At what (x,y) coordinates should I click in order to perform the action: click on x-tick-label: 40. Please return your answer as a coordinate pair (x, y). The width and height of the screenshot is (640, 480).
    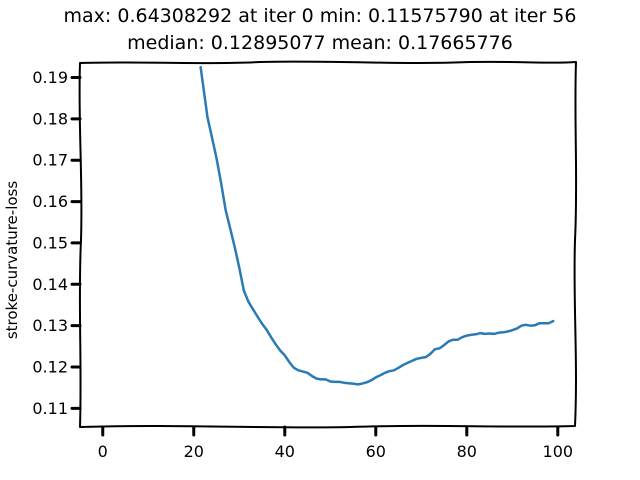
    Looking at the image, I should click on (285, 451).